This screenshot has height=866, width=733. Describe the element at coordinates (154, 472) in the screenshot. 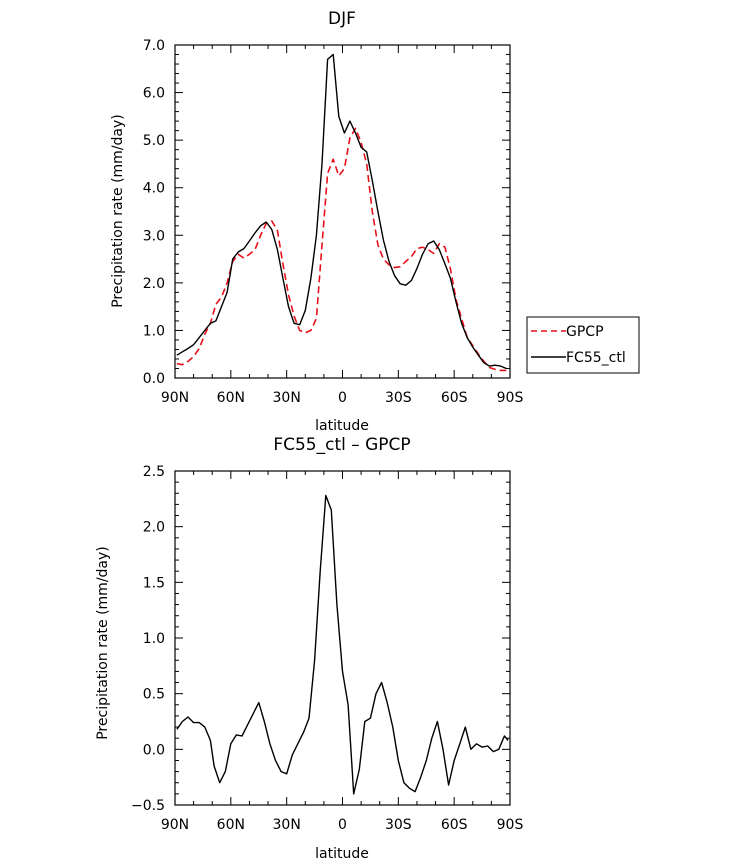

I see `bottom-y-tick-label: 2.5` at that location.